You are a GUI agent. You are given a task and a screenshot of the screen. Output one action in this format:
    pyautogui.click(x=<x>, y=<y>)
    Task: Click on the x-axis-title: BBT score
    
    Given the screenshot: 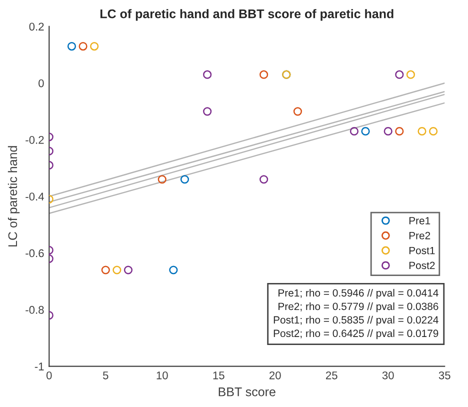 What is the action you would take?
    pyautogui.click(x=247, y=392)
    